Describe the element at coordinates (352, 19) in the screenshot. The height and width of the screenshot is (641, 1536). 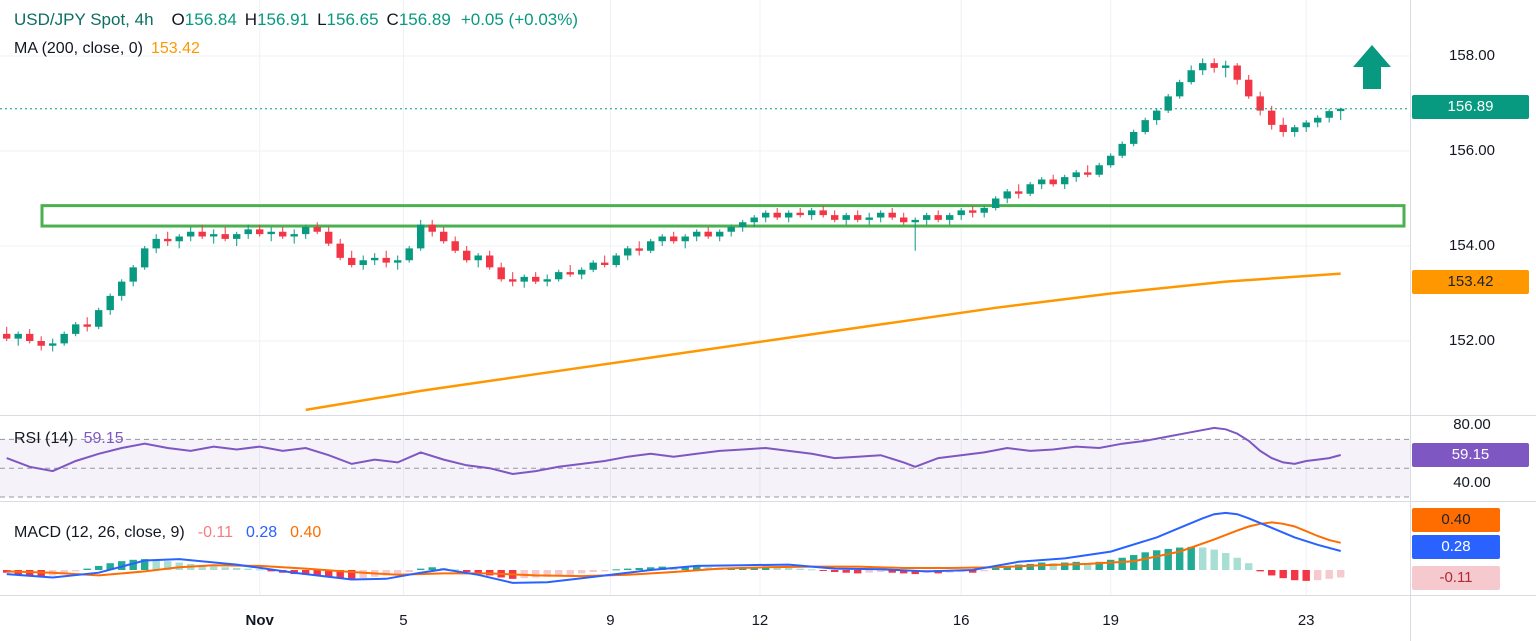
I see `low-value: 156.65` at that location.